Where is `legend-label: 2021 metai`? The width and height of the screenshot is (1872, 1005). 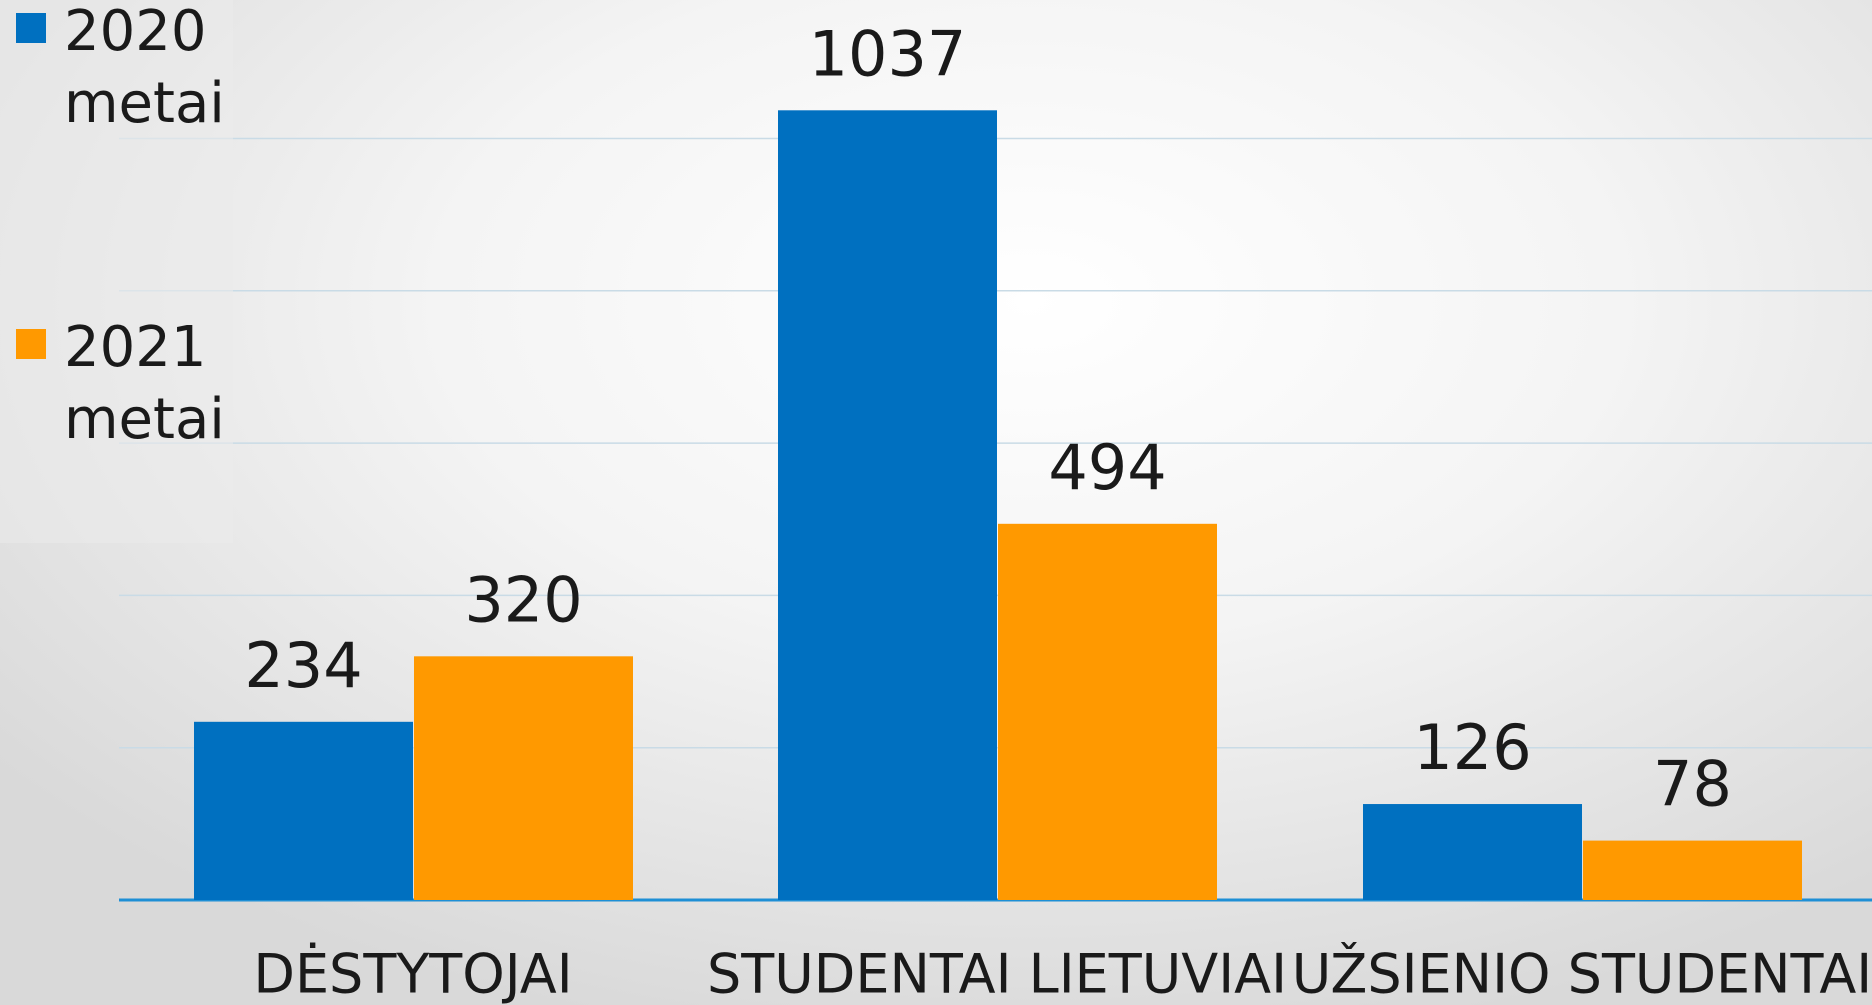 legend-label: 2021 metai is located at coordinates (144, 383).